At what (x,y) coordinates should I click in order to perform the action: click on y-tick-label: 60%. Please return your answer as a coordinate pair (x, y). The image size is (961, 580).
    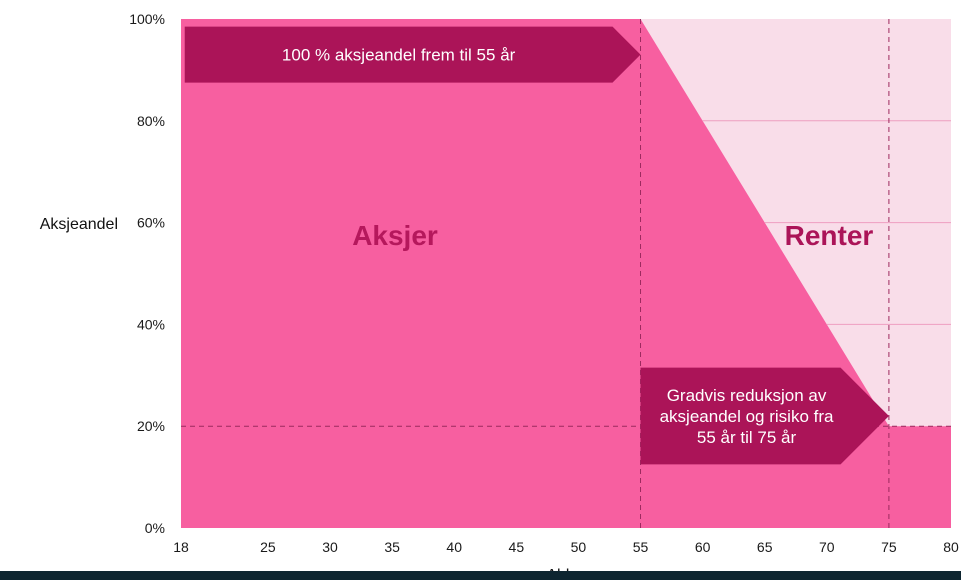
    Looking at the image, I should click on (151, 223).